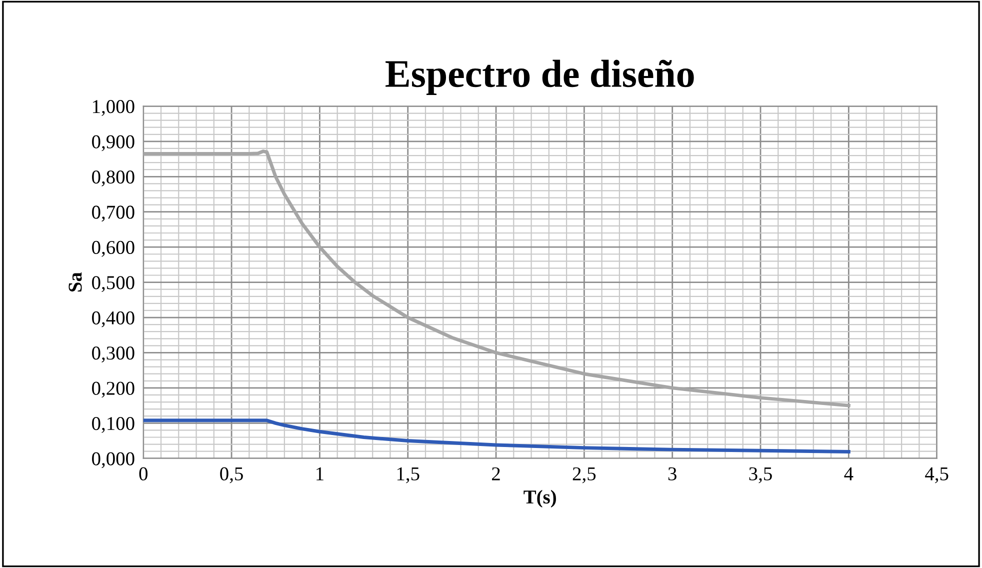 The image size is (982, 568). What do you see at coordinates (672, 473) in the screenshot?
I see `x-tick-label: 3` at bounding box center [672, 473].